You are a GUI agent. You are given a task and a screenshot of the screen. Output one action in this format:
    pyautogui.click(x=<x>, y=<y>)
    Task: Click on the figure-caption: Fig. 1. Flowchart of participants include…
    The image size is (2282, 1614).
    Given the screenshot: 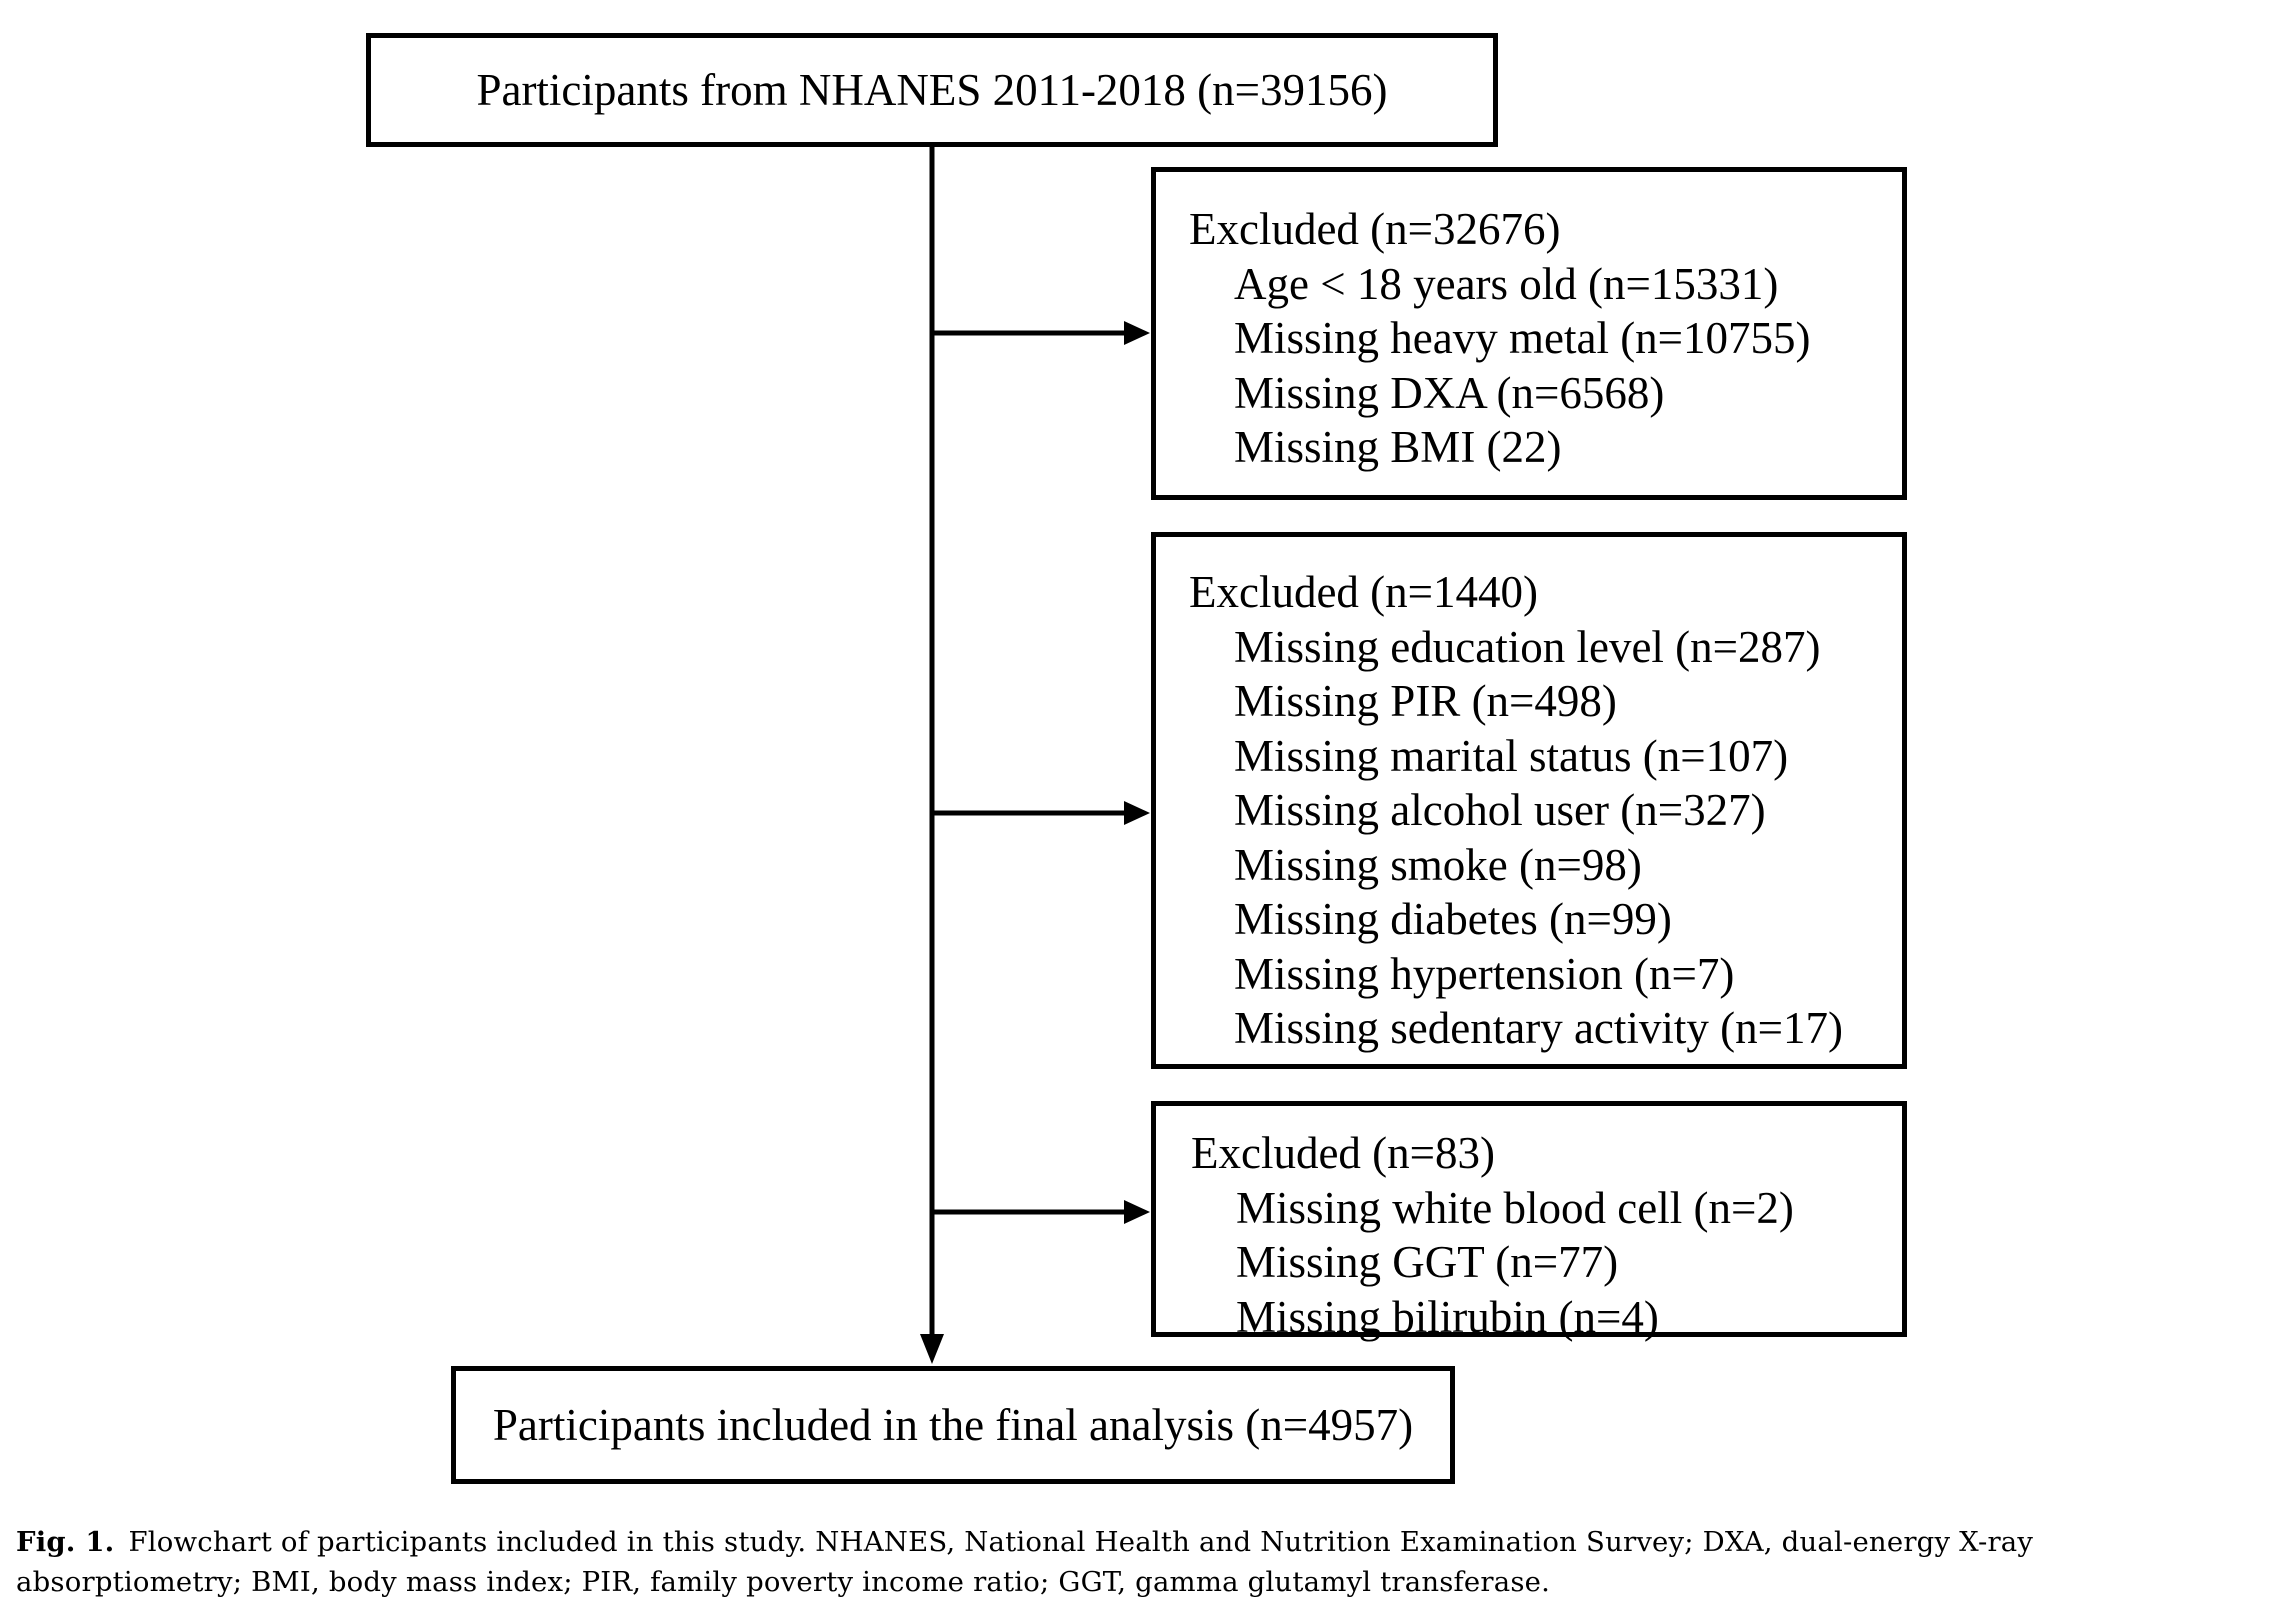 What is the action you would take?
    pyautogui.click(x=1141, y=1562)
    